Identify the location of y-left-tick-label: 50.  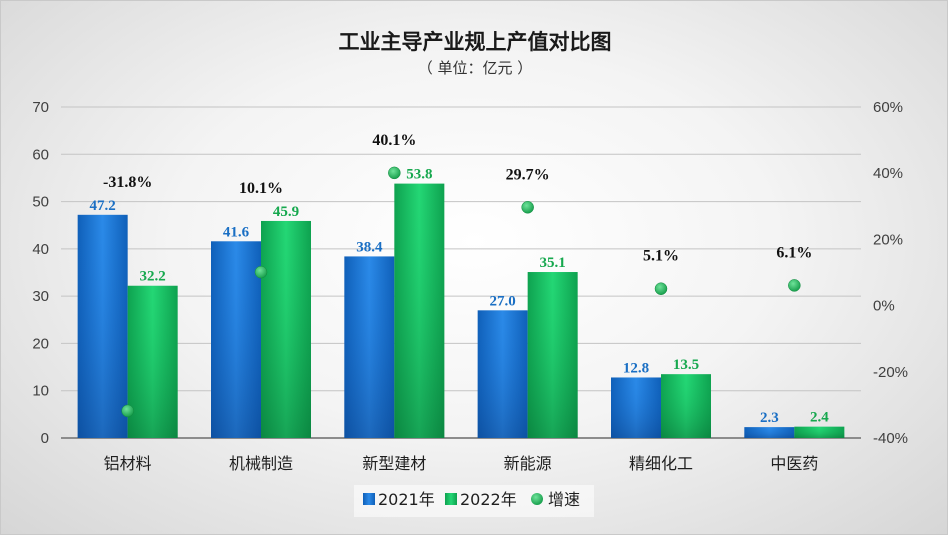
(40, 202).